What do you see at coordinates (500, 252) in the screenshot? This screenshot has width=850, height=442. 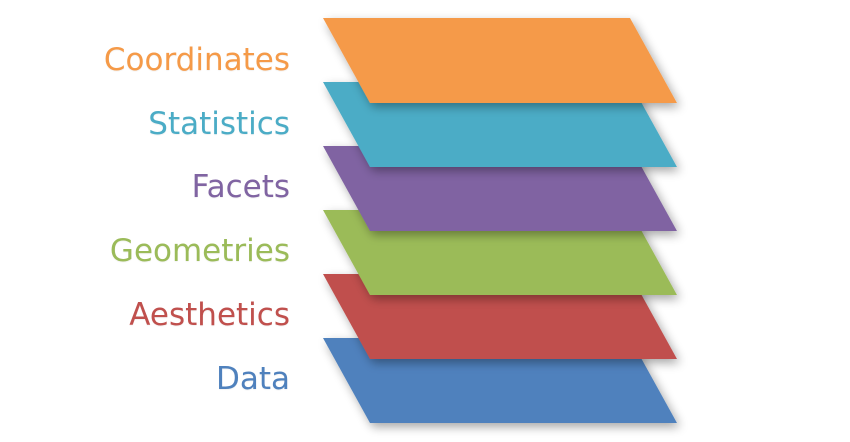 I see `layer-sheet-geometries` at bounding box center [500, 252].